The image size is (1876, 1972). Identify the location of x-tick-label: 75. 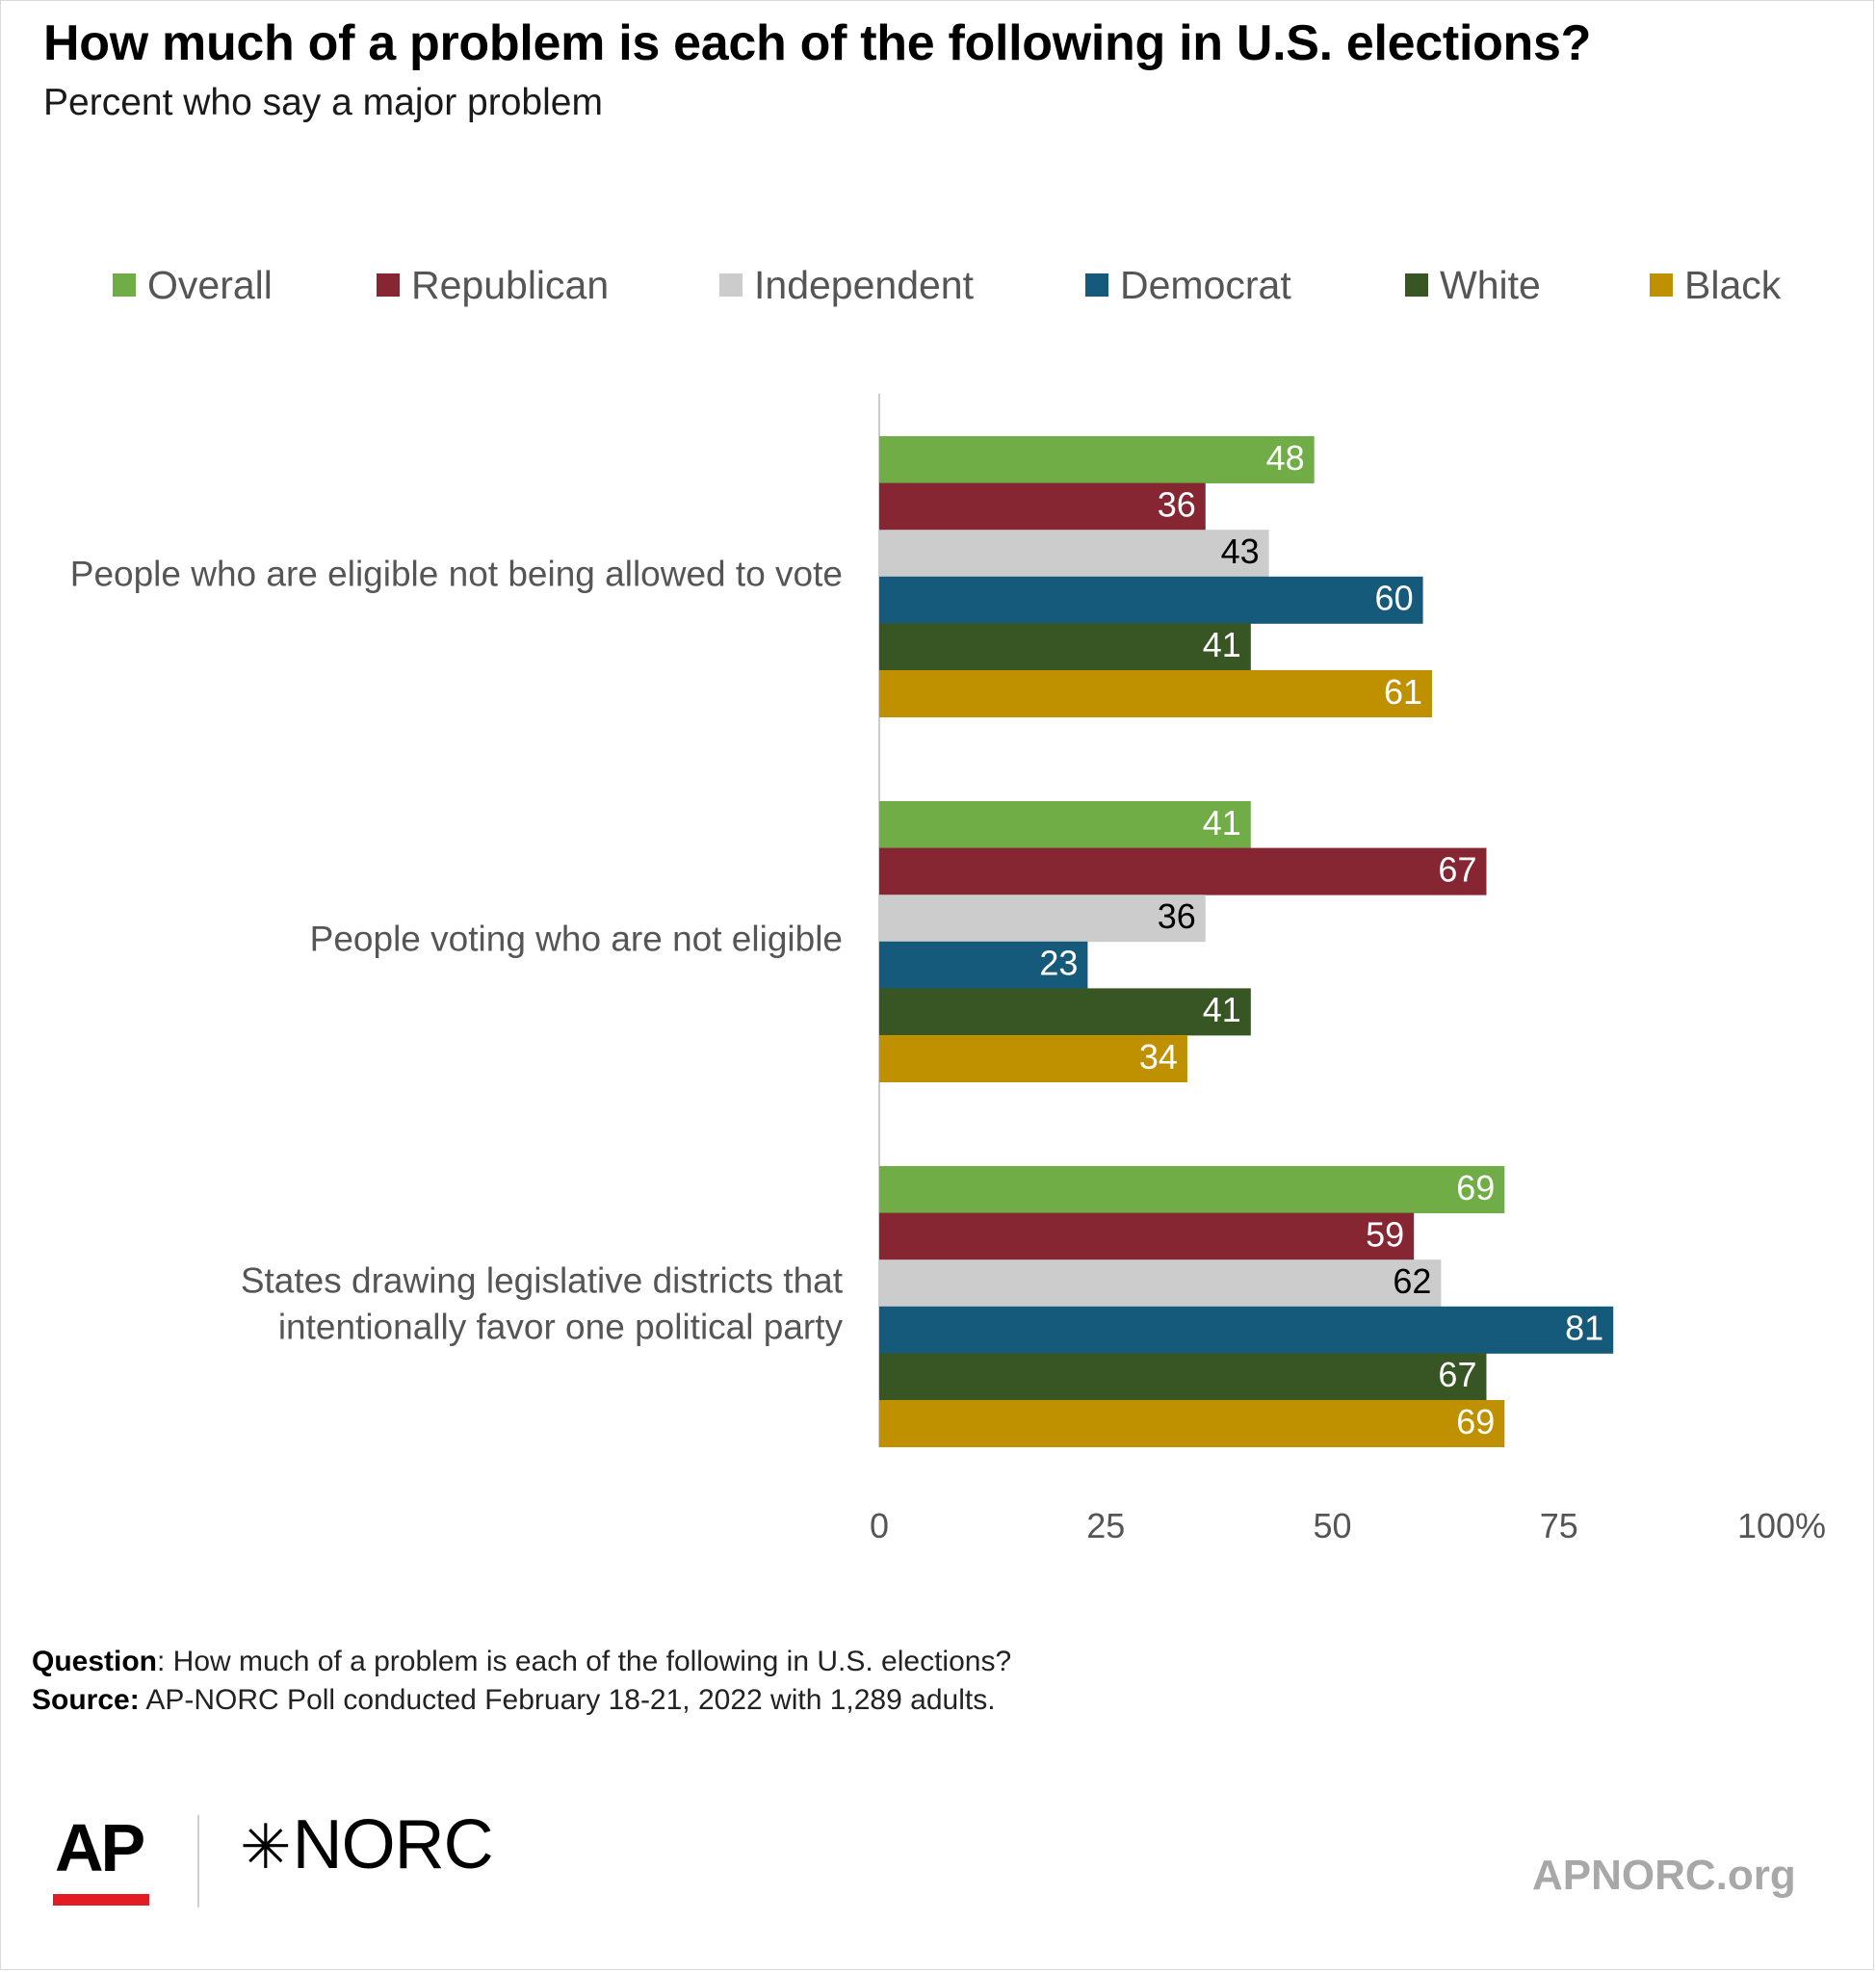
(1559, 1525).